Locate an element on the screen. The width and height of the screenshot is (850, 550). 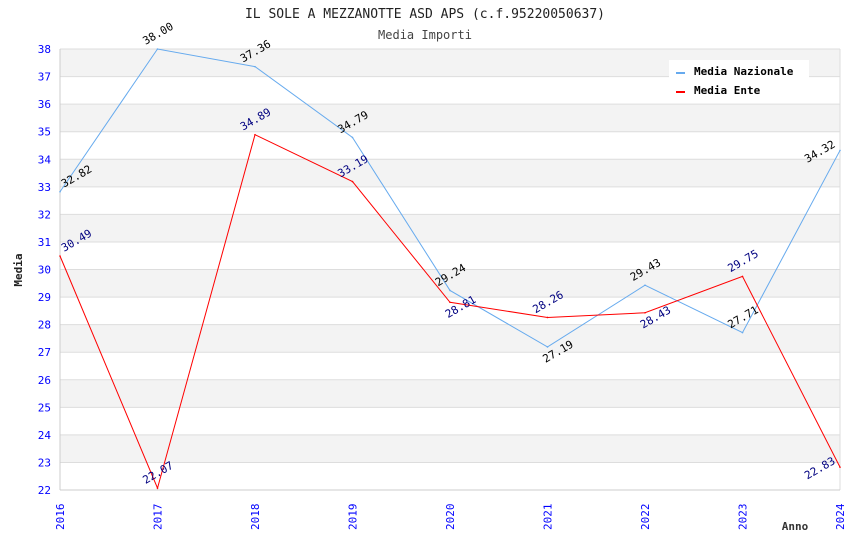
x-tick-label: 2023 is located at coordinates (743, 517).